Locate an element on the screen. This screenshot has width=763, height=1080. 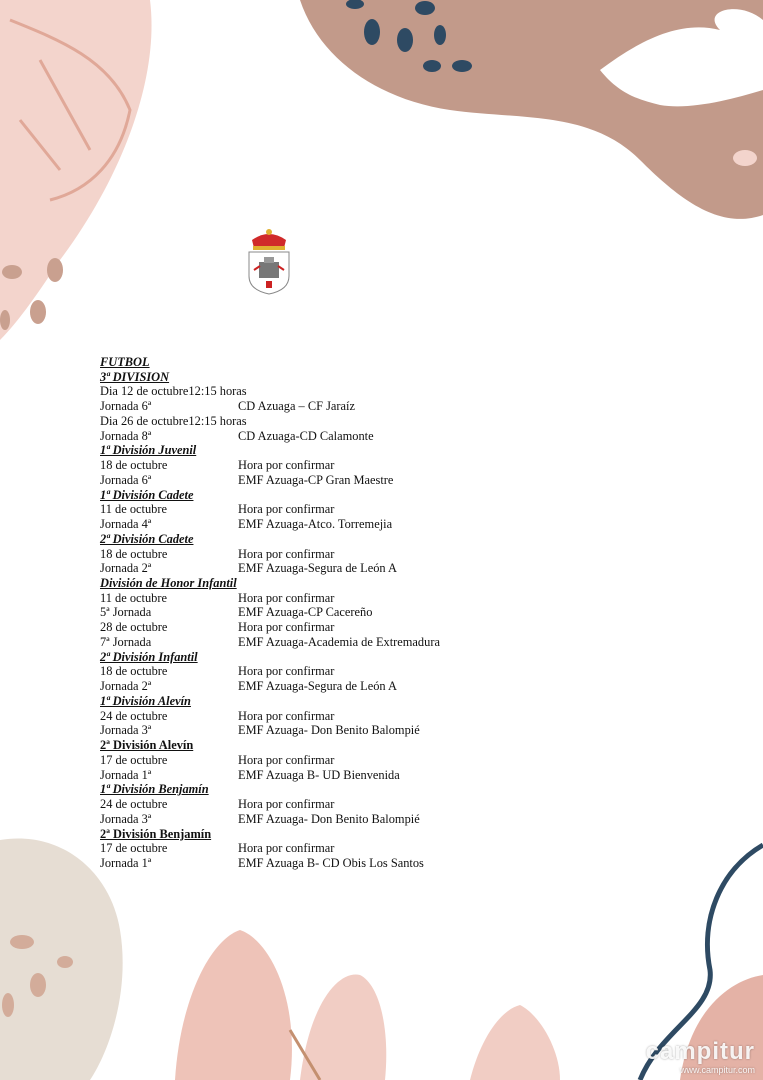
section-heading: 1ª División Alevín is located at coordinates (270, 701).